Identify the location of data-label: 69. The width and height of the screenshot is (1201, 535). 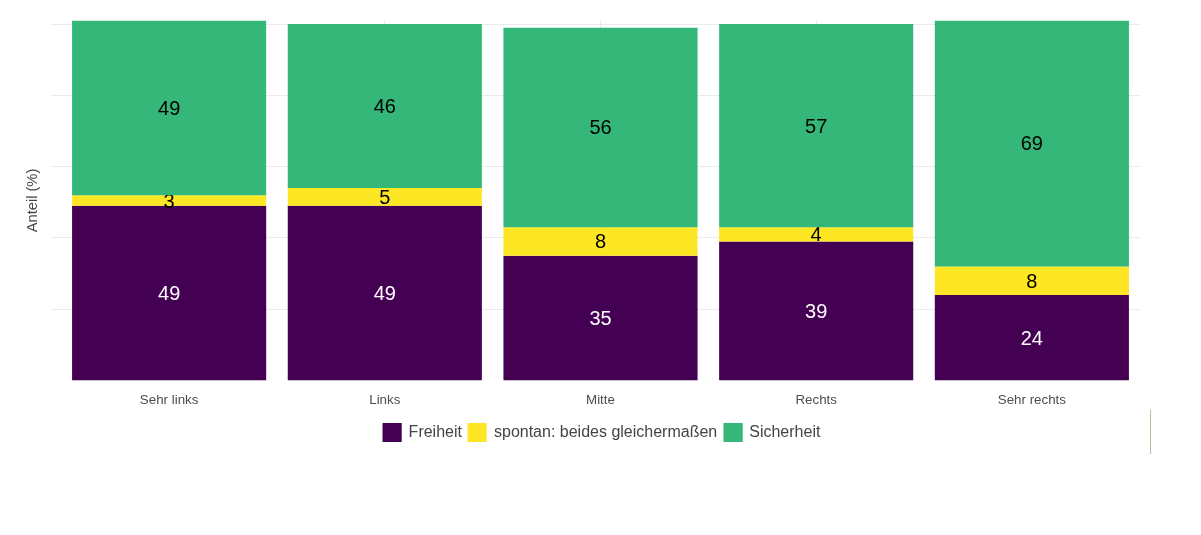
(1031, 143).